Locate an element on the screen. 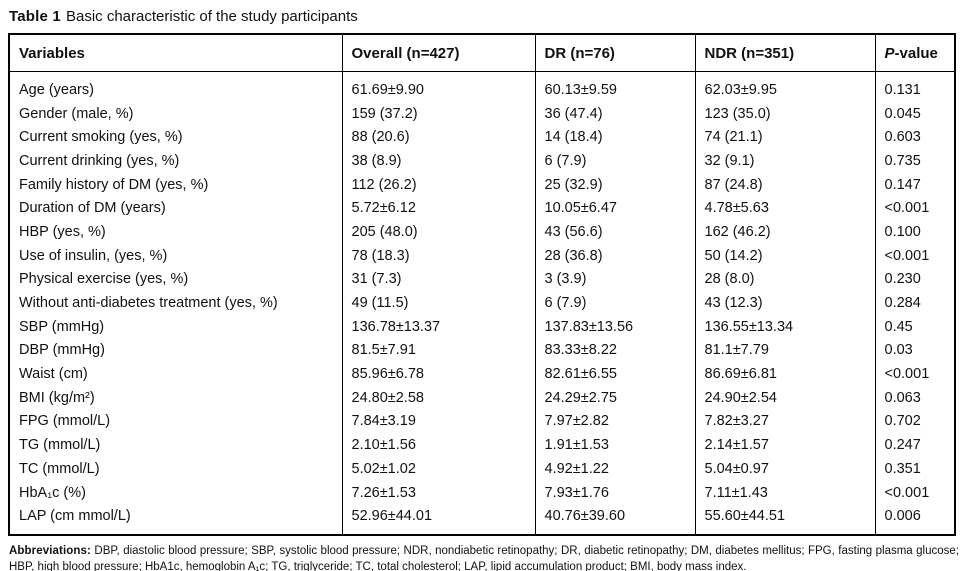 This screenshot has width=968, height=571. cell: 81.5±7.91 is located at coordinates (438, 350).